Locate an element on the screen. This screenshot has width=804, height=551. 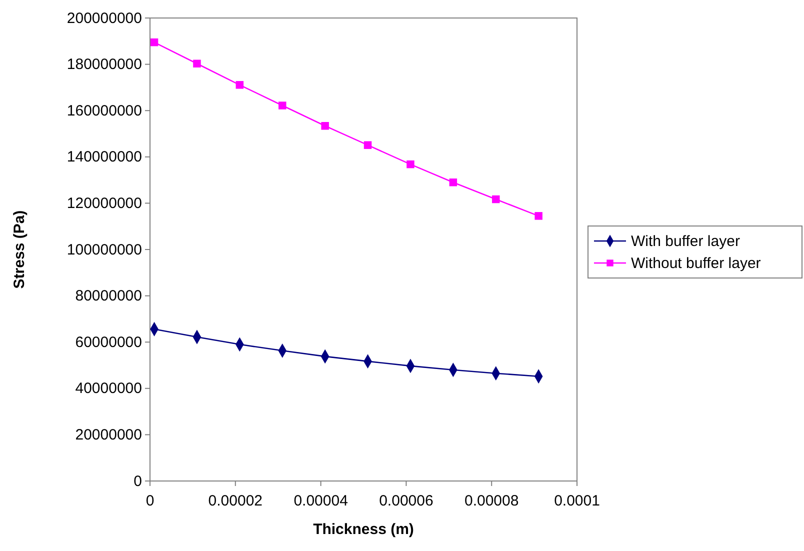
y-tick-label: 140000000 is located at coordinates (104, 157).